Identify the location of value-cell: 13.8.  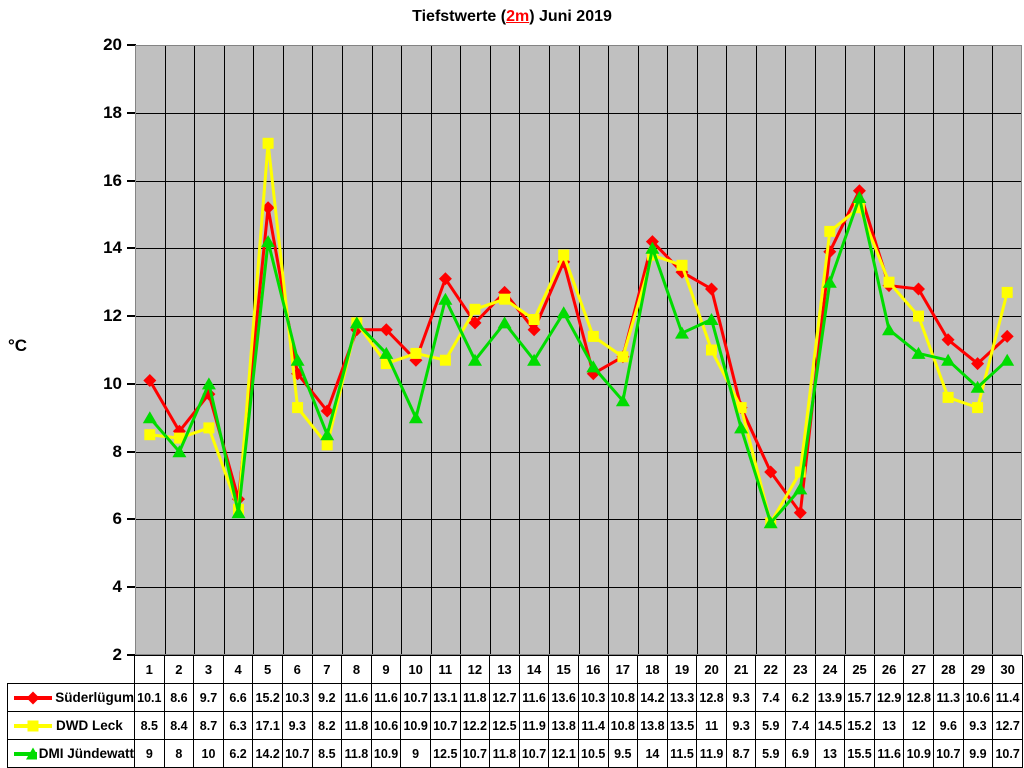
(652, 725).